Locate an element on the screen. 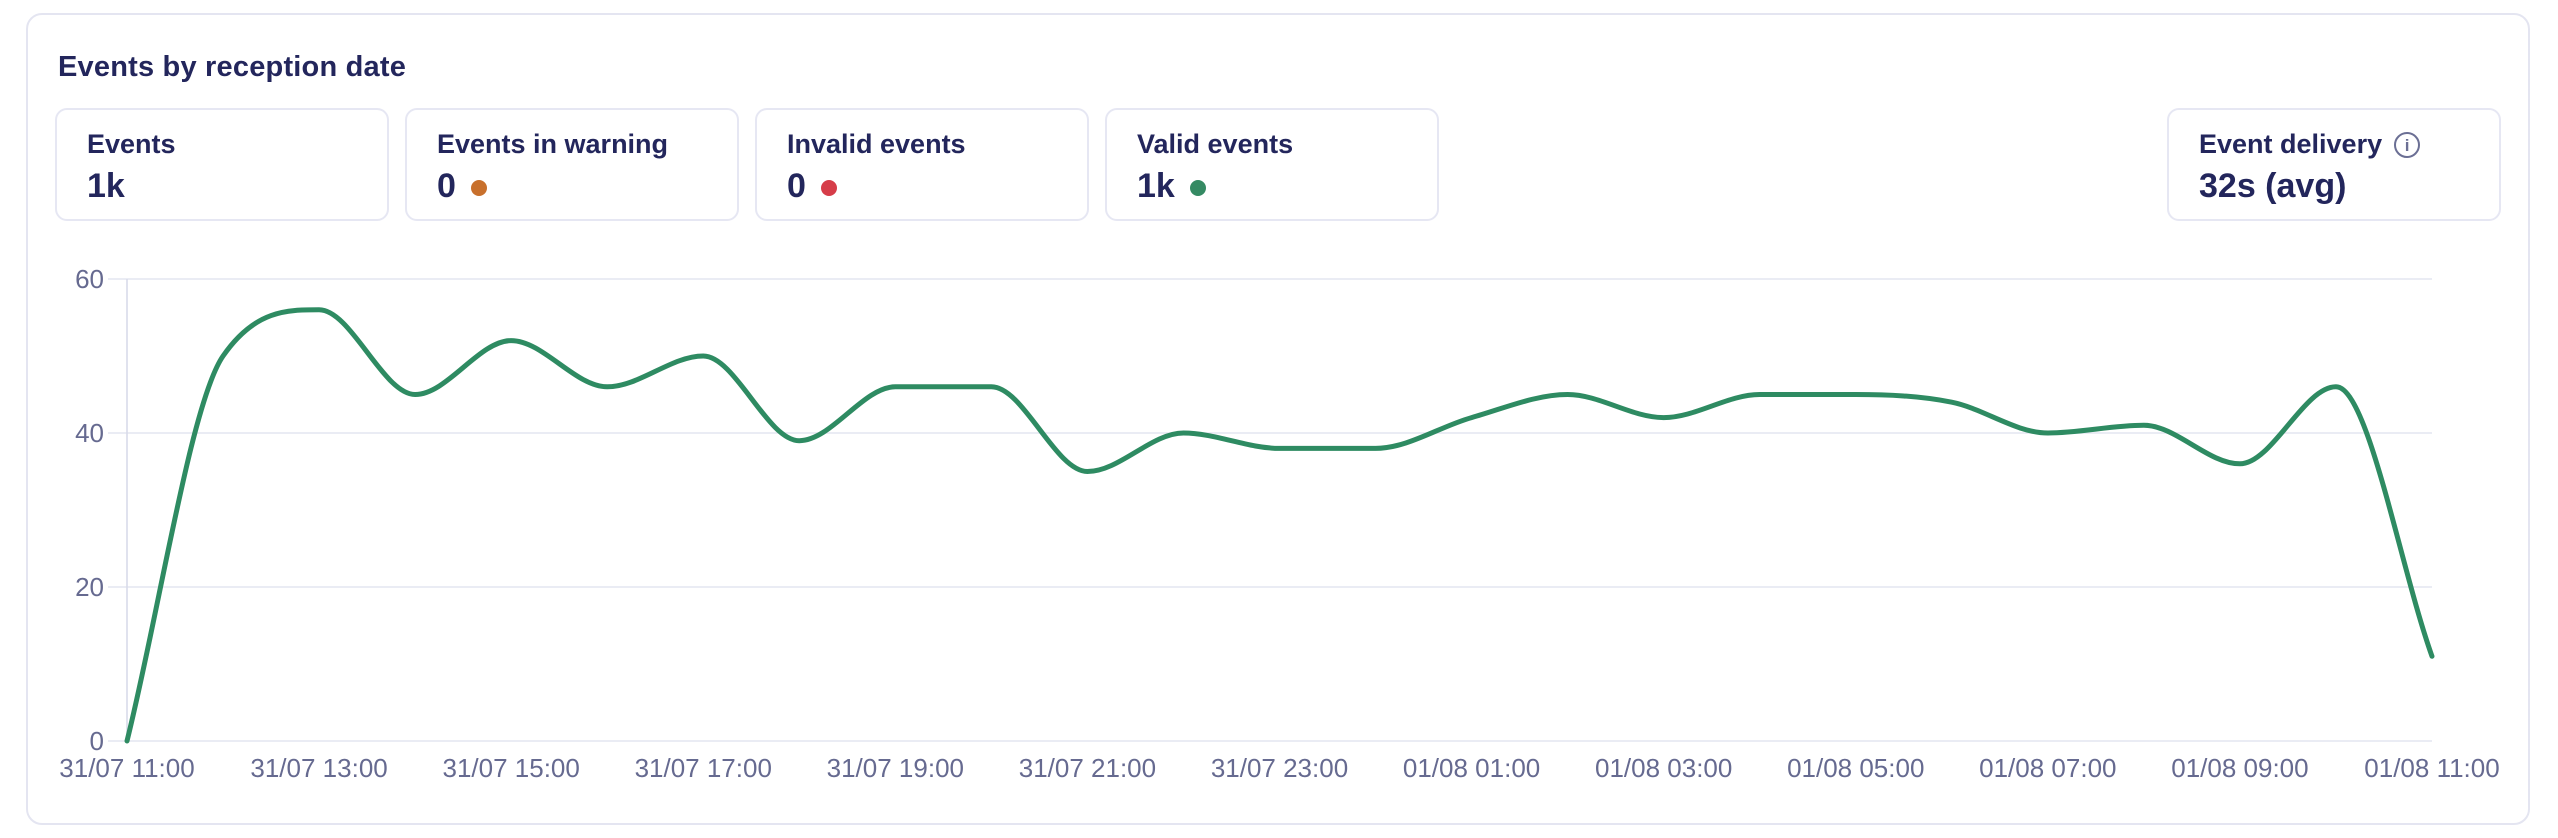 This screenshot has height=838, width=2558. stat-card-valid-events: Valid events 1k is located at coordinates (1272, 164).